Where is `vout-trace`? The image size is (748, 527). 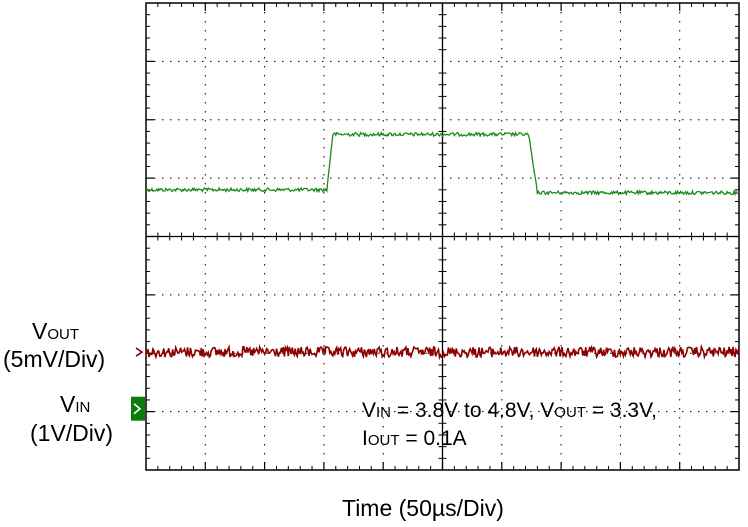
vout-trace is located at coordinates (442, 352).